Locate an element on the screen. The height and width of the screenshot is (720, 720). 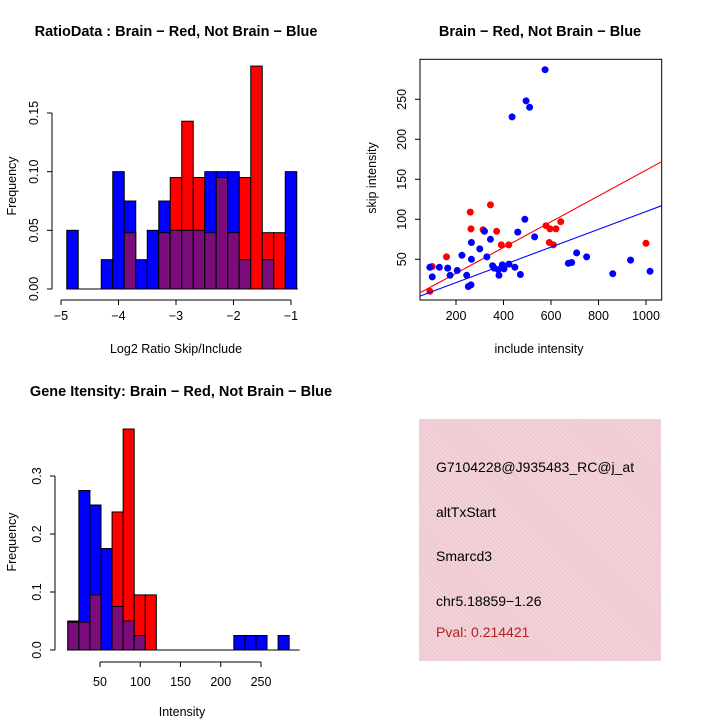
tick-label: 0.2 is located at coordinates (37, 533).